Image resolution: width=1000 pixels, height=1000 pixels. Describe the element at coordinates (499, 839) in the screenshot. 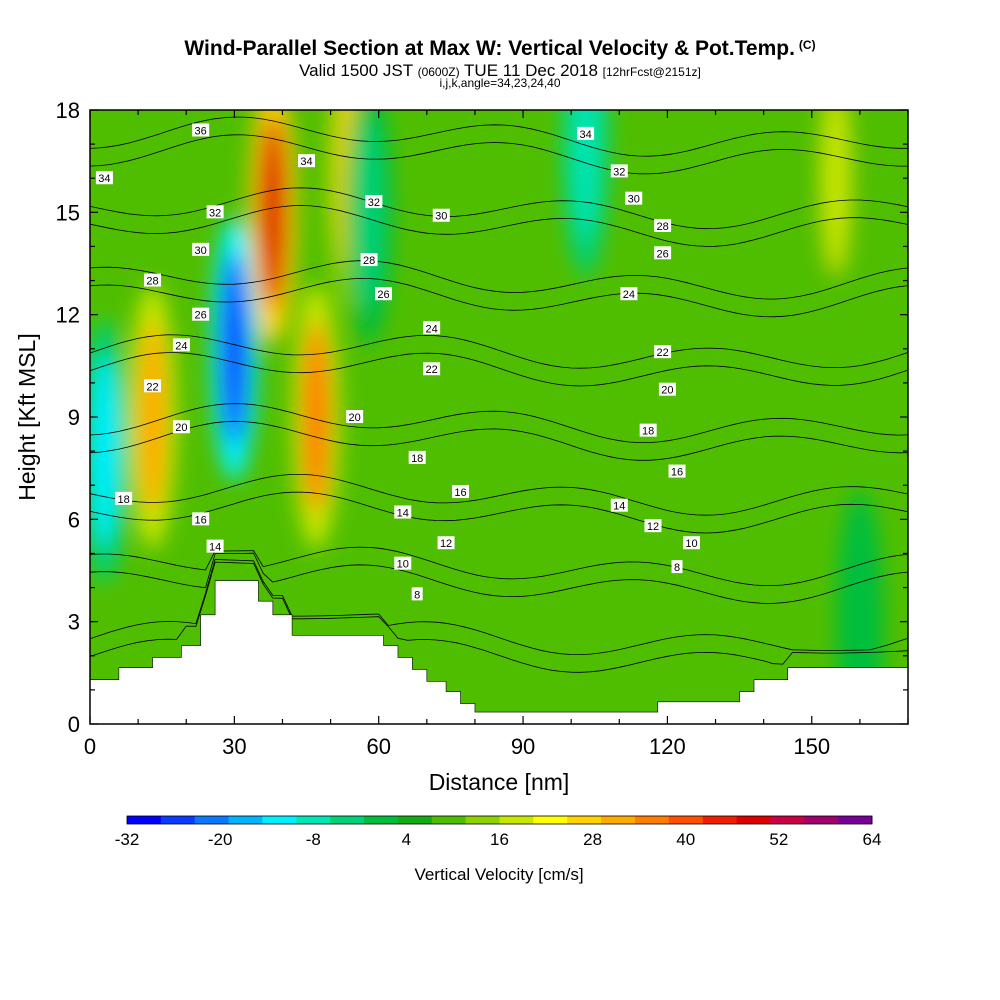

I see `colorbar-tick-label: 16` at that location.